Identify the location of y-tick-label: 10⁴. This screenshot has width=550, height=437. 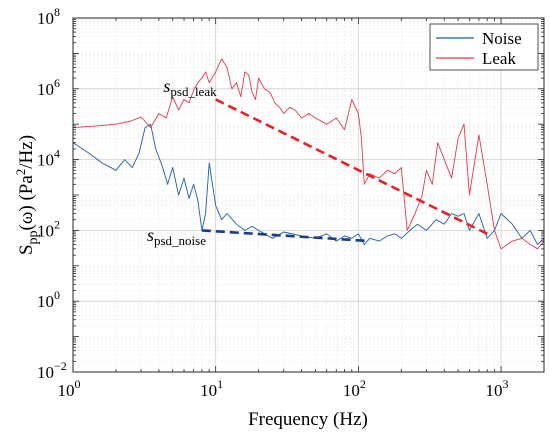
(48, 158).